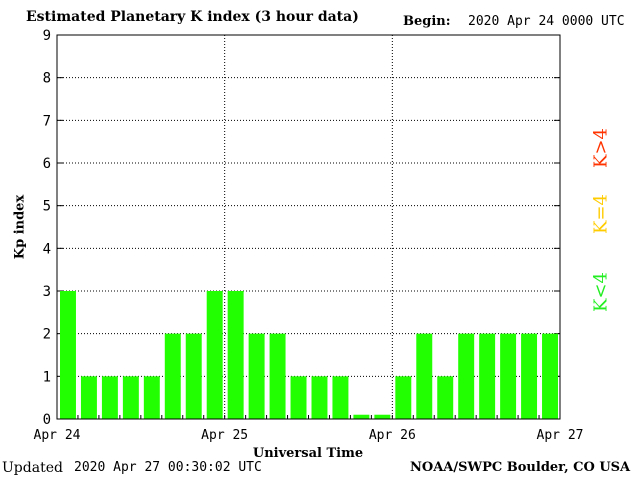 This screenshot has width=640, height=480. Describe the element at coordinates (20, 227) in the screenshot. I see `y-axis-label: Kp index` at that location.